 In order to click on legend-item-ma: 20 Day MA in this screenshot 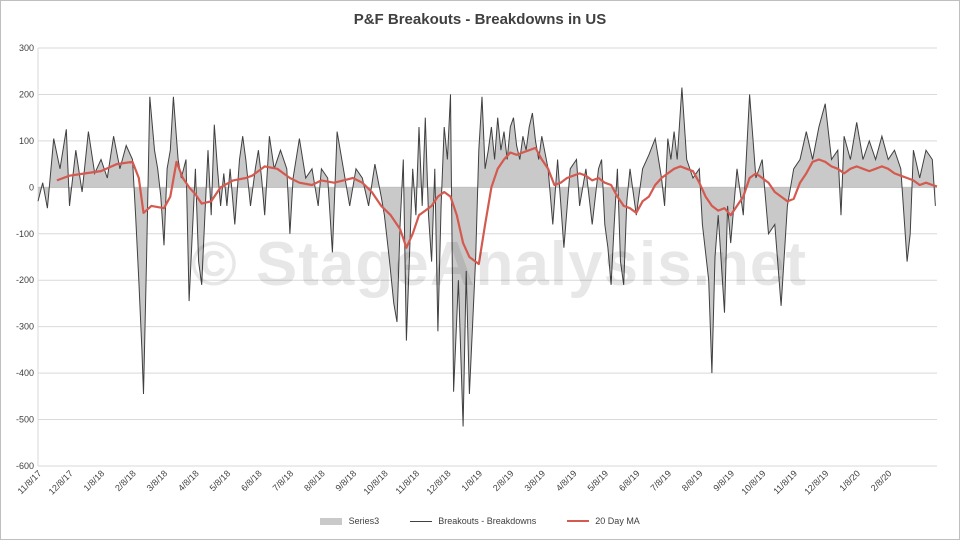, I will do `click(603, 520)`.